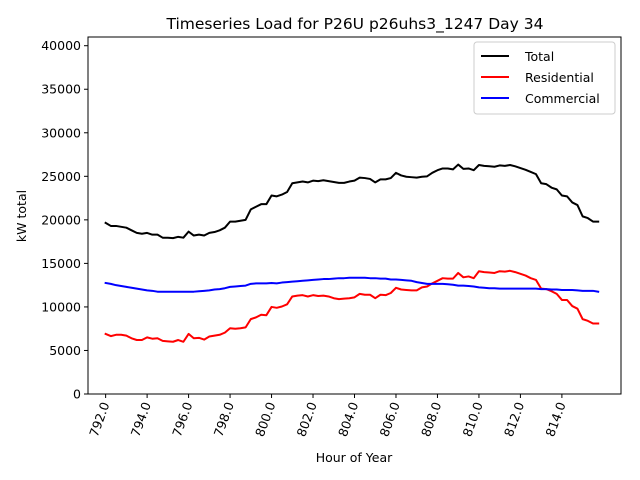  What do you see at coordinates (61, 132) in the screenshot?
I see `y-tick-label: 30000` at bounding box center [61, 132].